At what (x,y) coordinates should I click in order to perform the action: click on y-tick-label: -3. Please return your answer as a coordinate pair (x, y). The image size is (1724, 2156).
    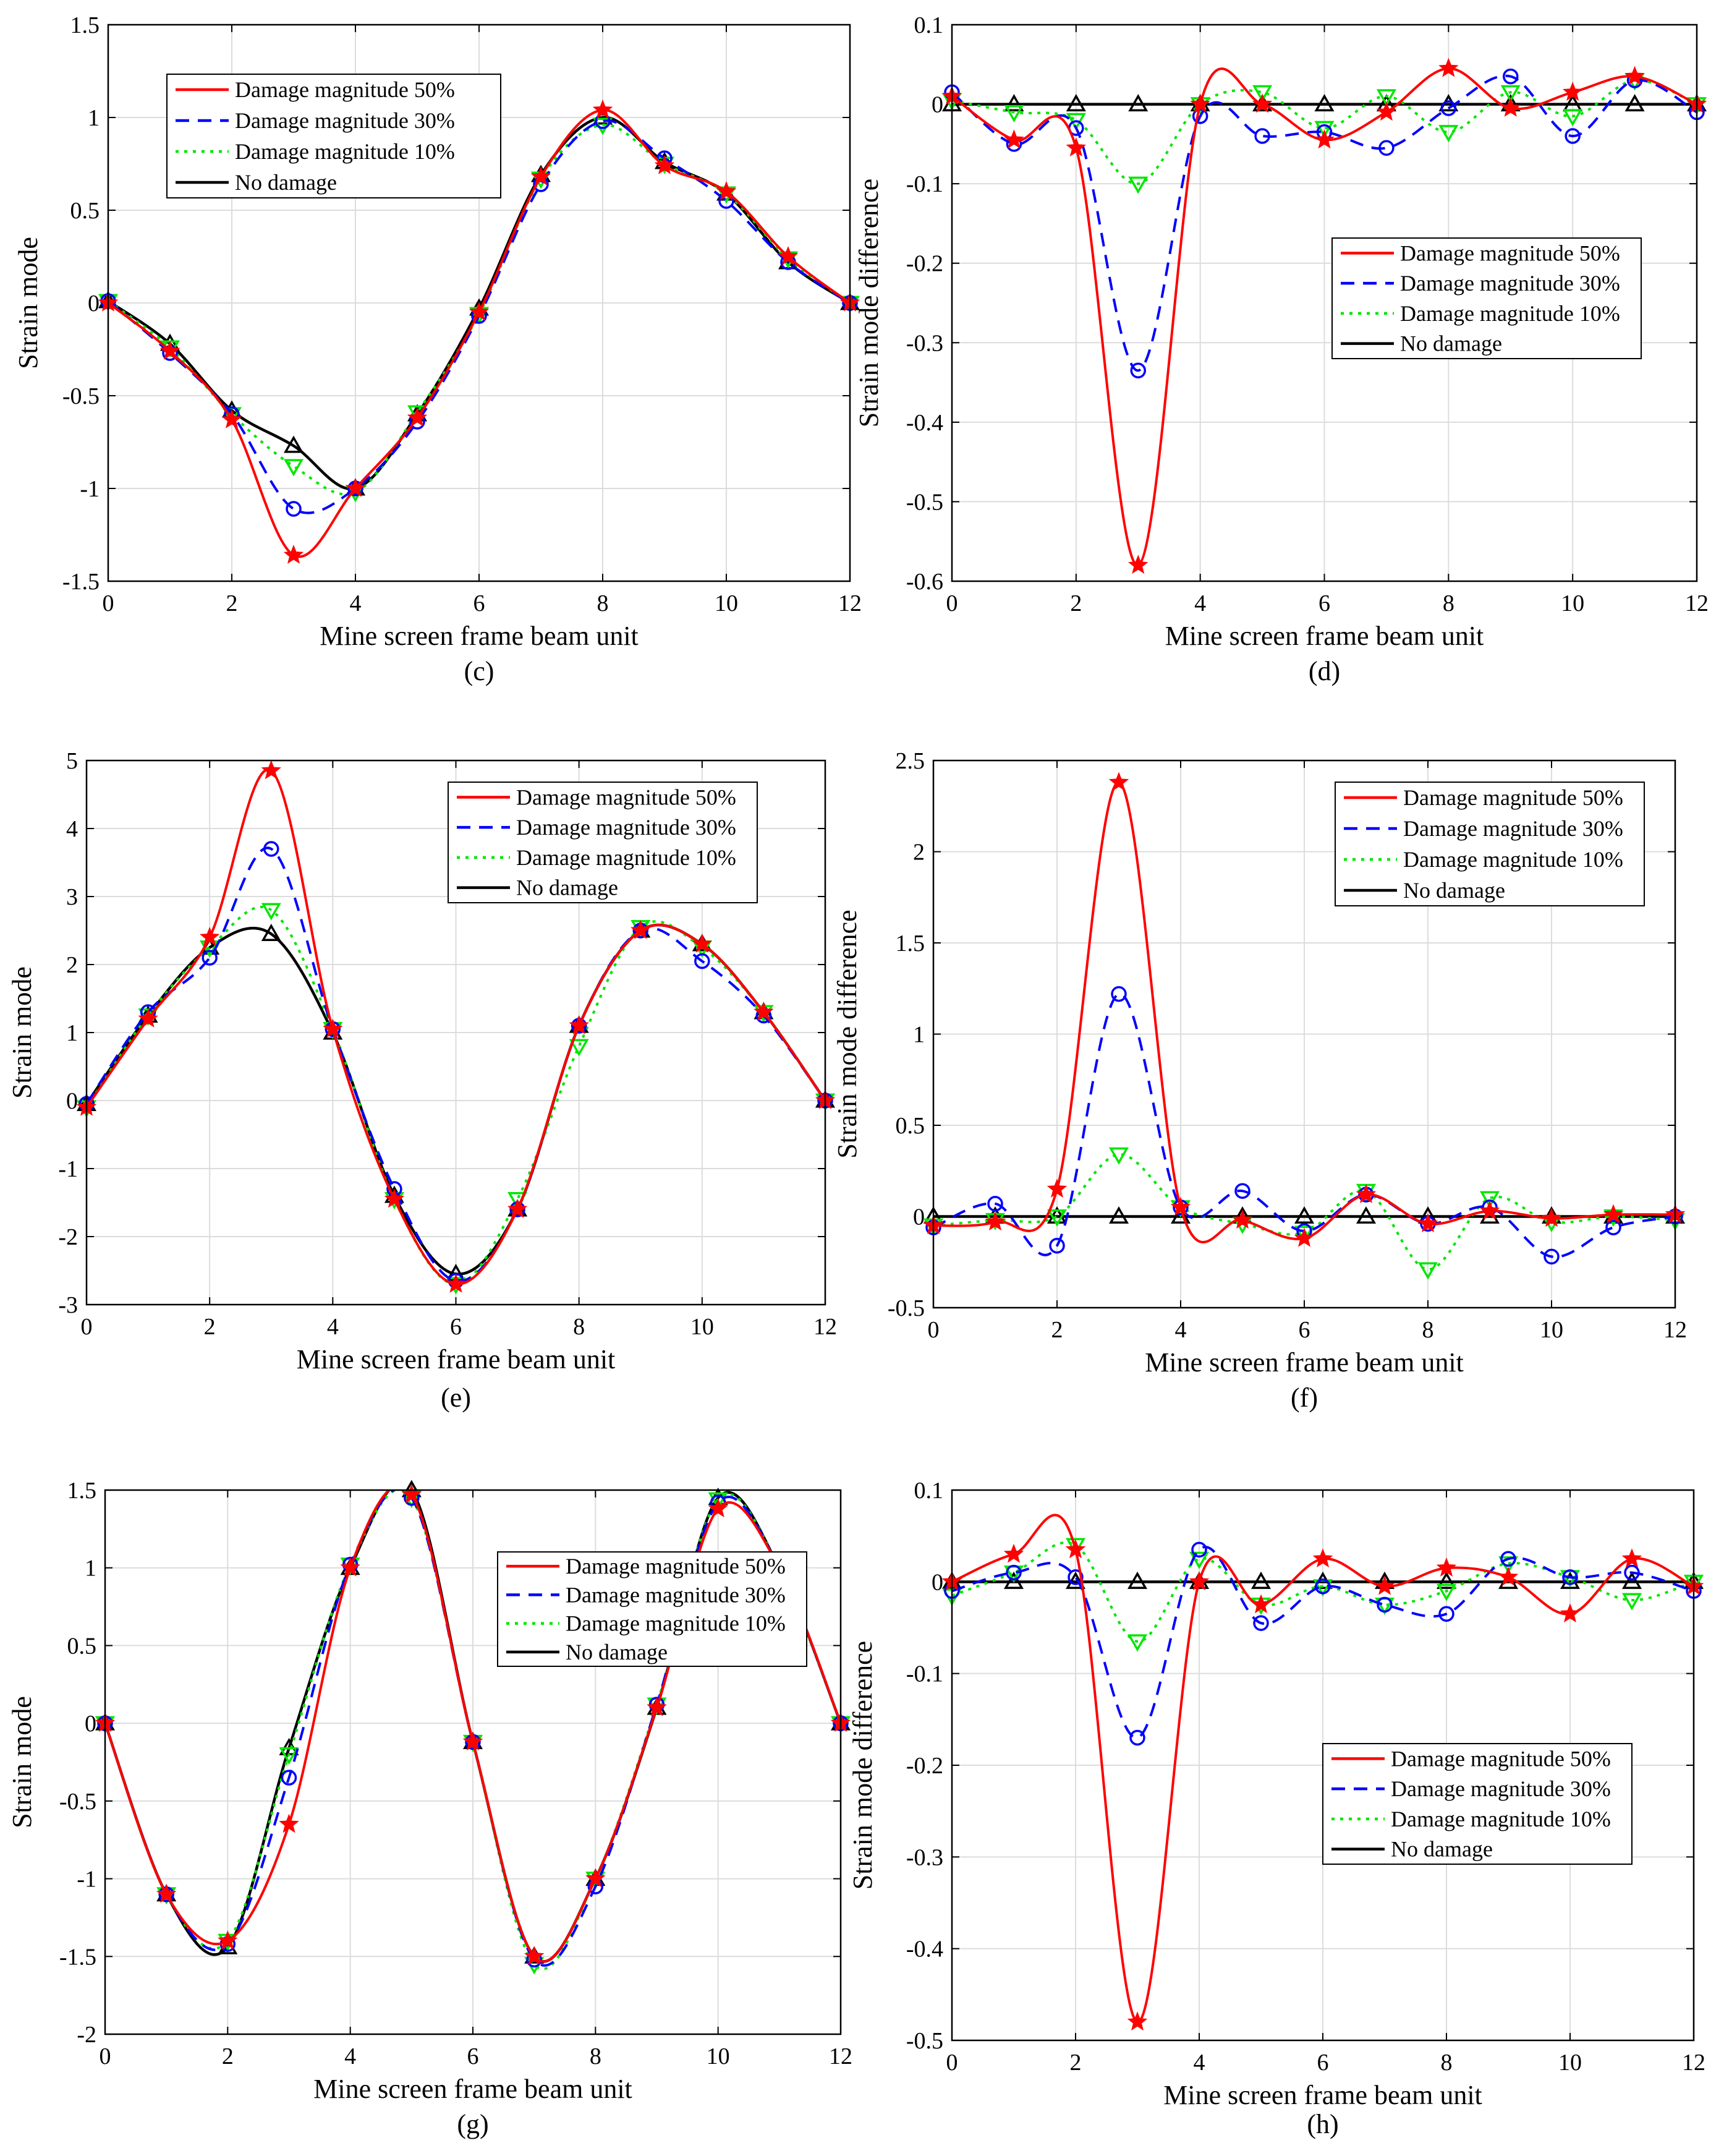
    Looking at the image, I should click on (68, 1305).